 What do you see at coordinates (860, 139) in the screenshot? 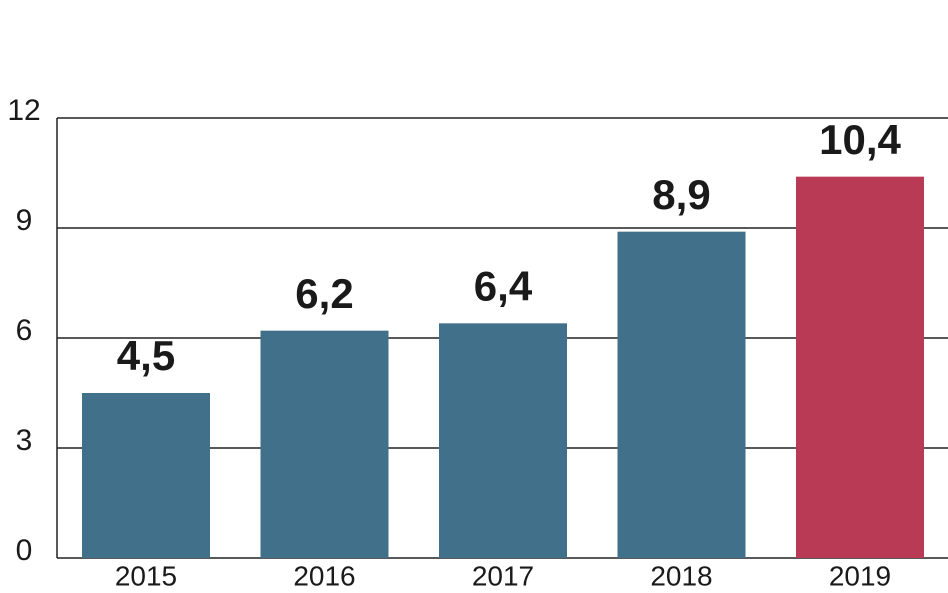
I see `value-label: 10,4` at bounding box center [860, 139].